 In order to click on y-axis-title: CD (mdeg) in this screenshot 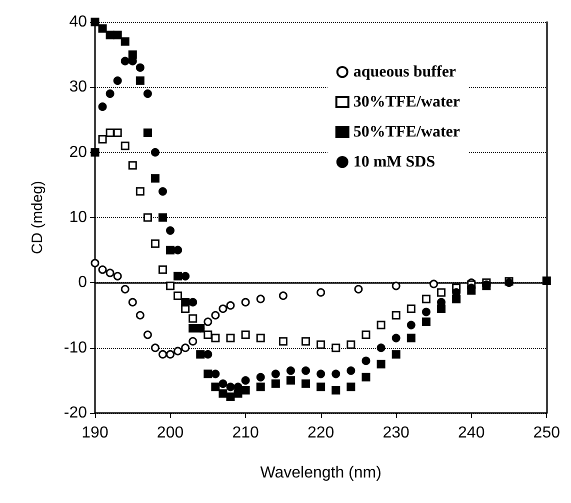, I will do `click(37, 217)`.